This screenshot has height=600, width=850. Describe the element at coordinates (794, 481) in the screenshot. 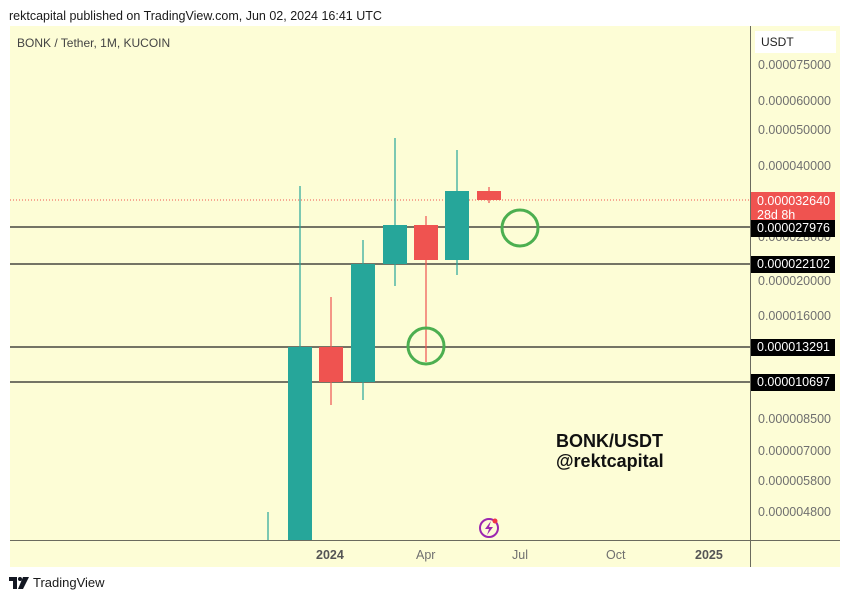

I see `y-tick: 0.000005800` at that location.